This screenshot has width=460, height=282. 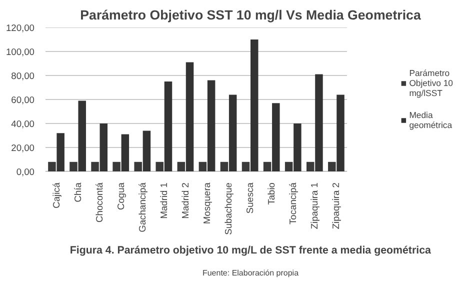 What do you see at coordinates (271, 193) in the screenshot?
I see `x-tick-label: Tabio` at bounding box center [271, 193].